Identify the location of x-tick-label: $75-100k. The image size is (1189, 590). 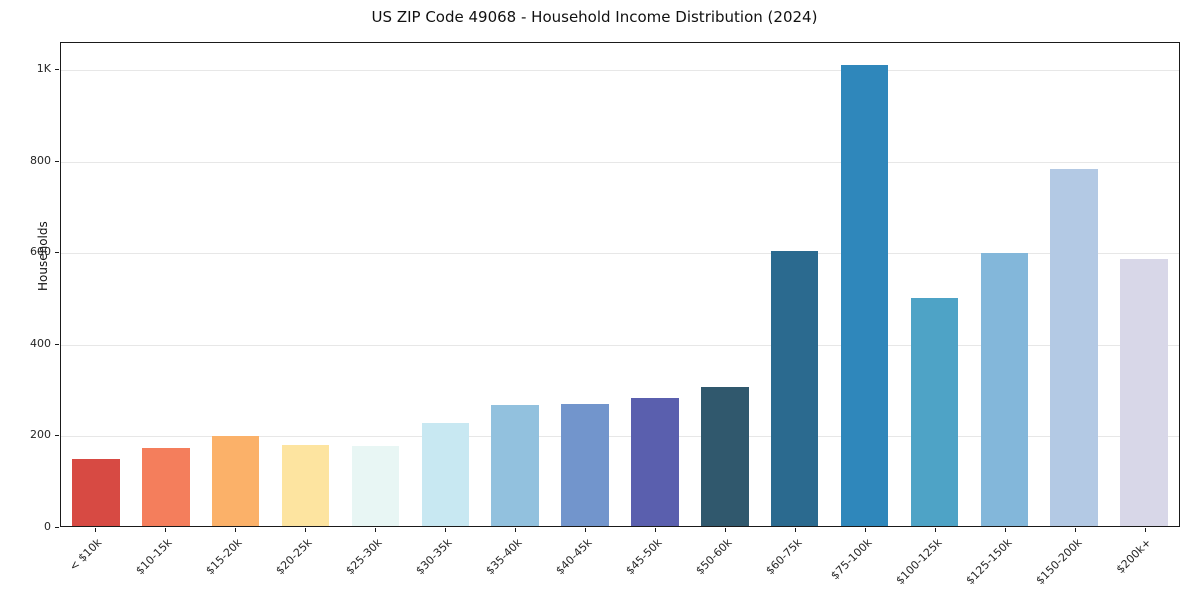
(851, 559).